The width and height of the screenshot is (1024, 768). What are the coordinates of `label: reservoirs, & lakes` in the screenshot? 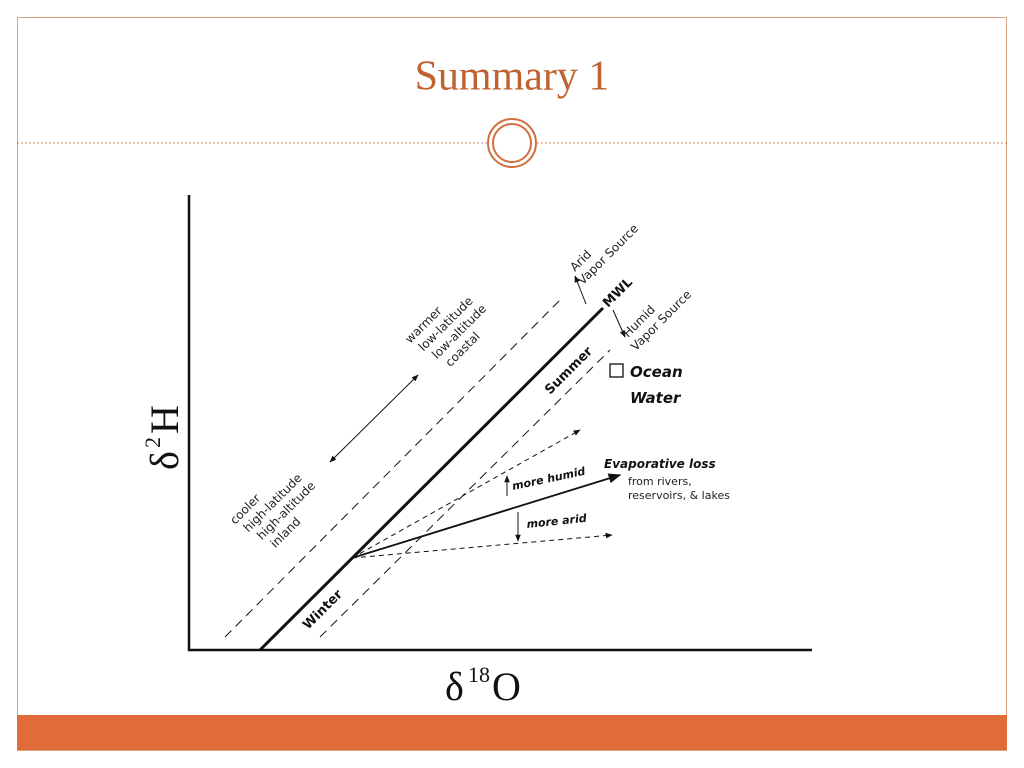 It's located at (679, 495).